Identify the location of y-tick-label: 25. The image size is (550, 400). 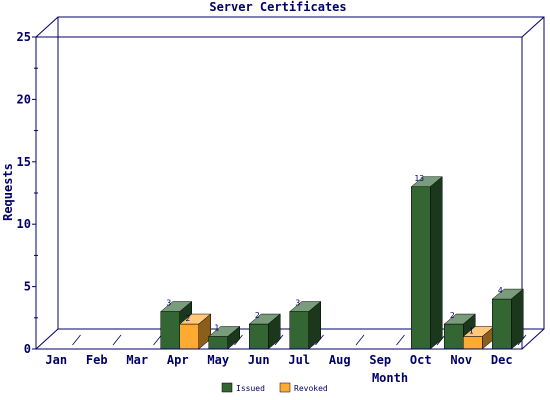
(24, 37).